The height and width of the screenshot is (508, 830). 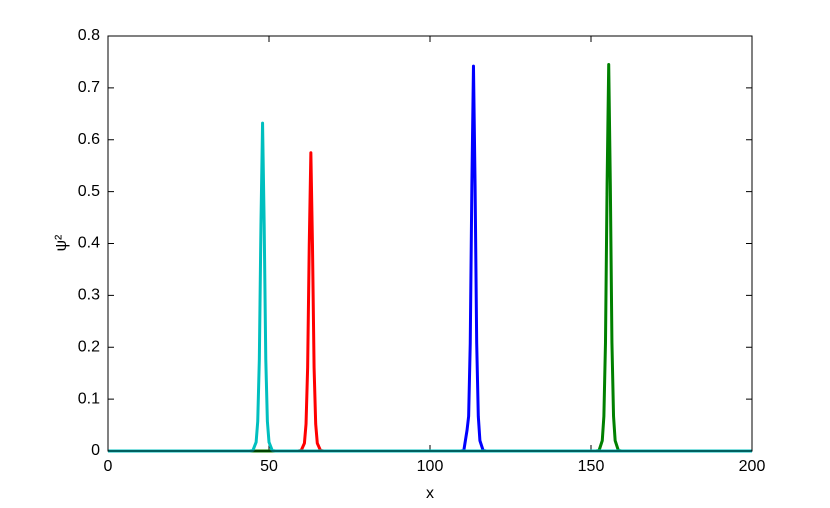 I want to click on y-tick-label: 0.8, so click(x=89, y=35).